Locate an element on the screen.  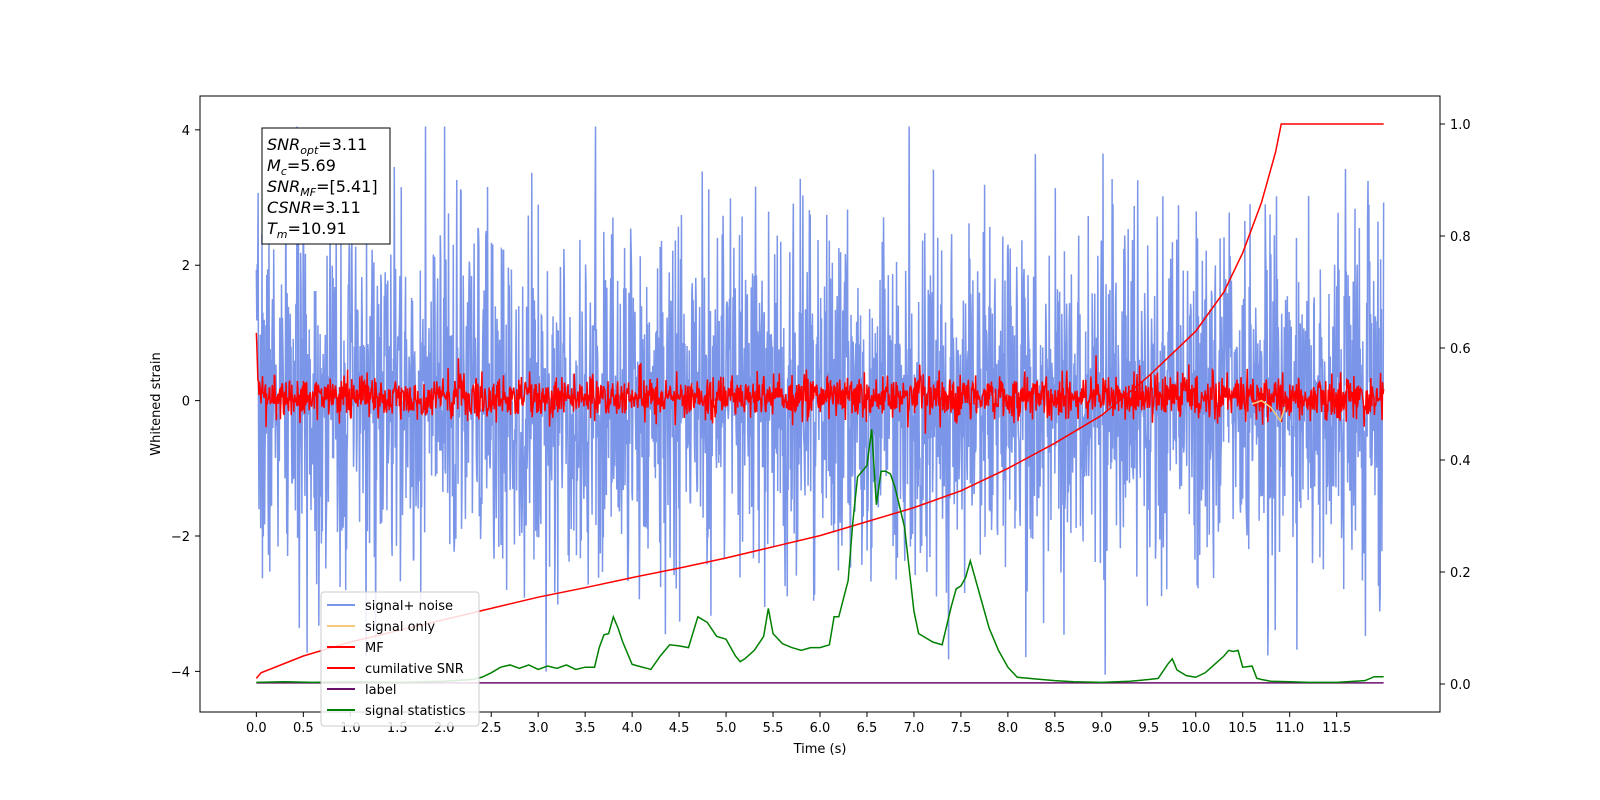
x-tick-label: 8.5 is located at coordinates (1055, 728).